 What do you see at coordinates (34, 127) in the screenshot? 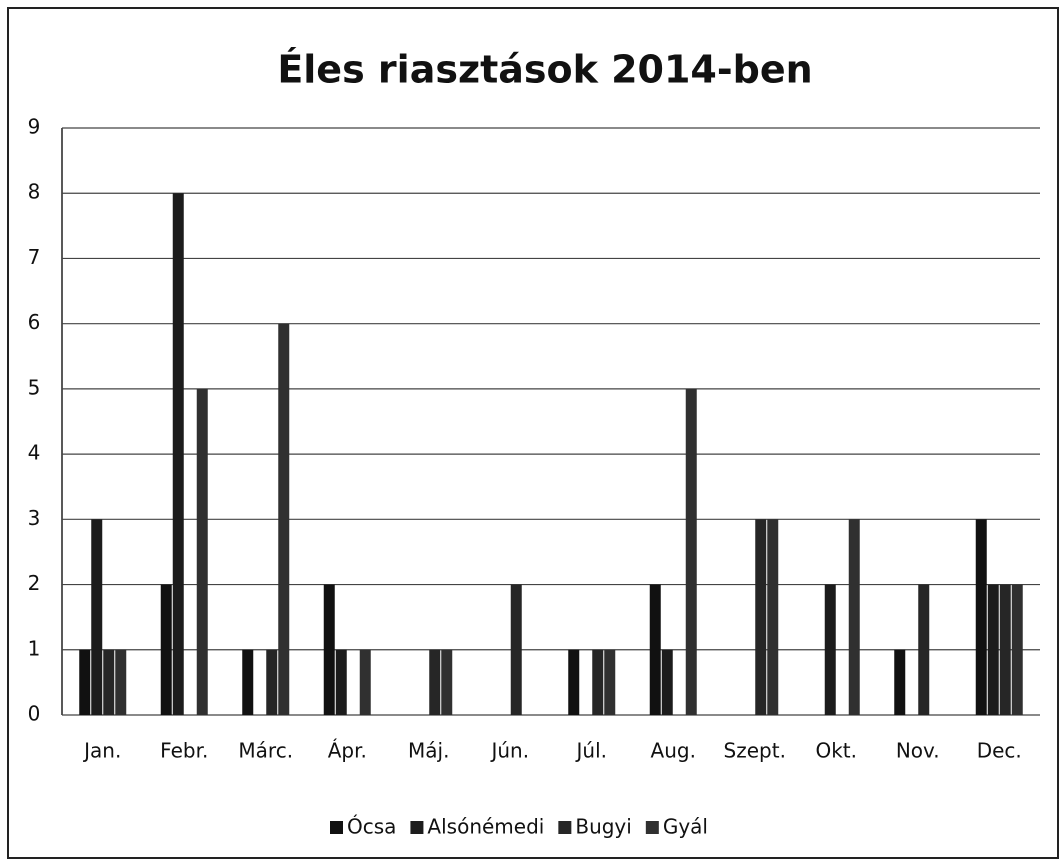
I see `y-tick-label: 9` at bounding box center [34, 127].